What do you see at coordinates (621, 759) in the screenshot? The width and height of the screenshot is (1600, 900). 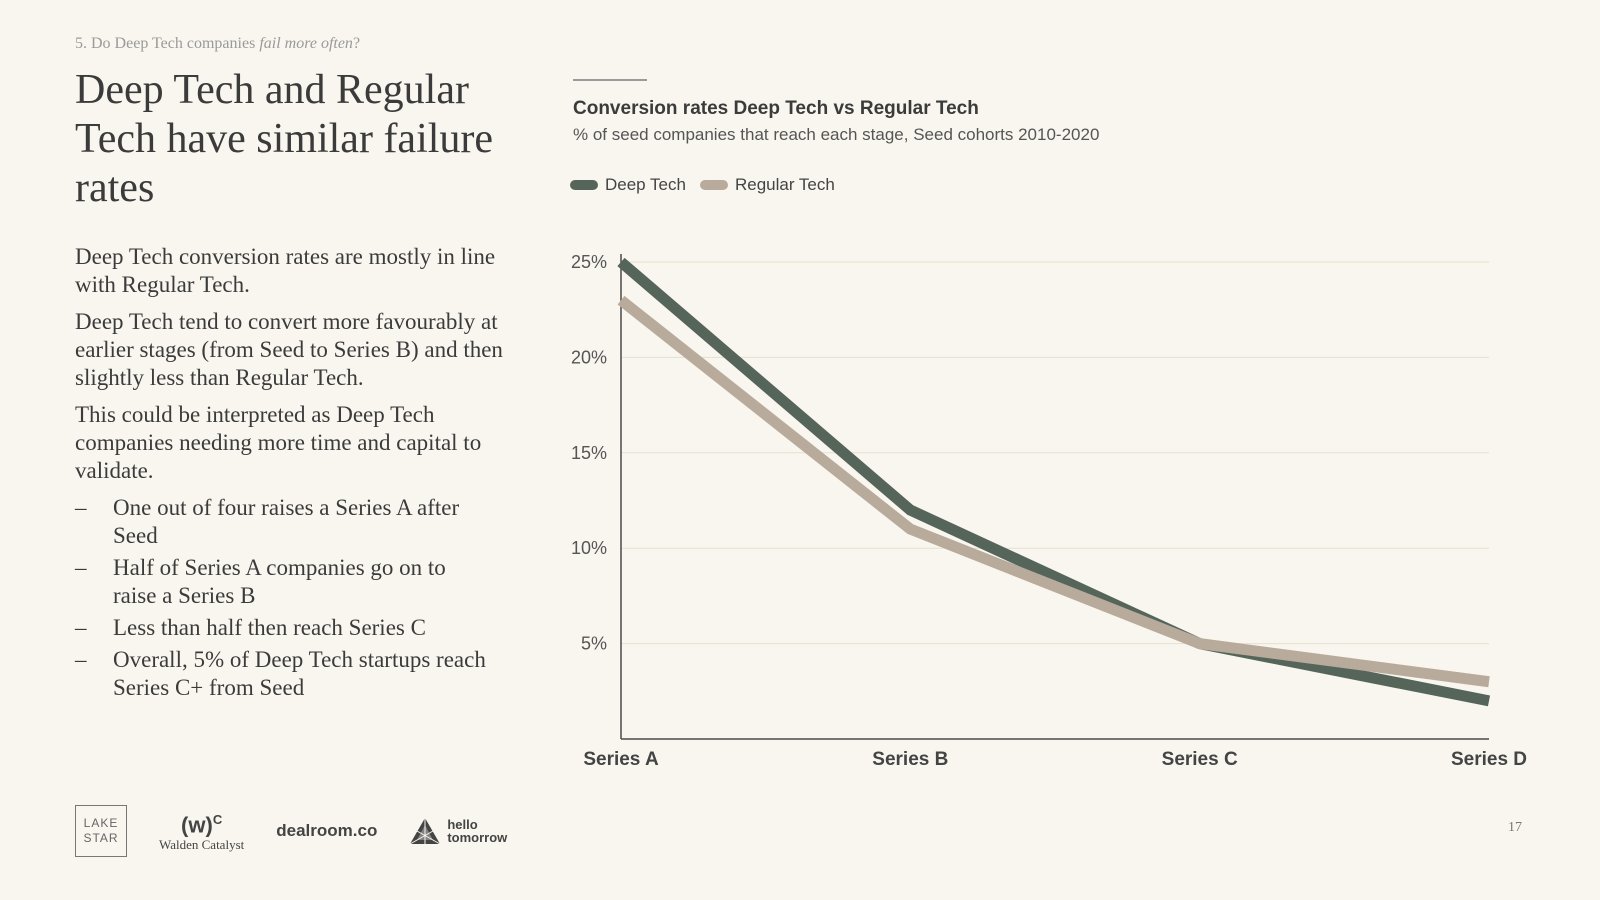 I see `x-tick-label: Series A` at bounding box center [621, 759].